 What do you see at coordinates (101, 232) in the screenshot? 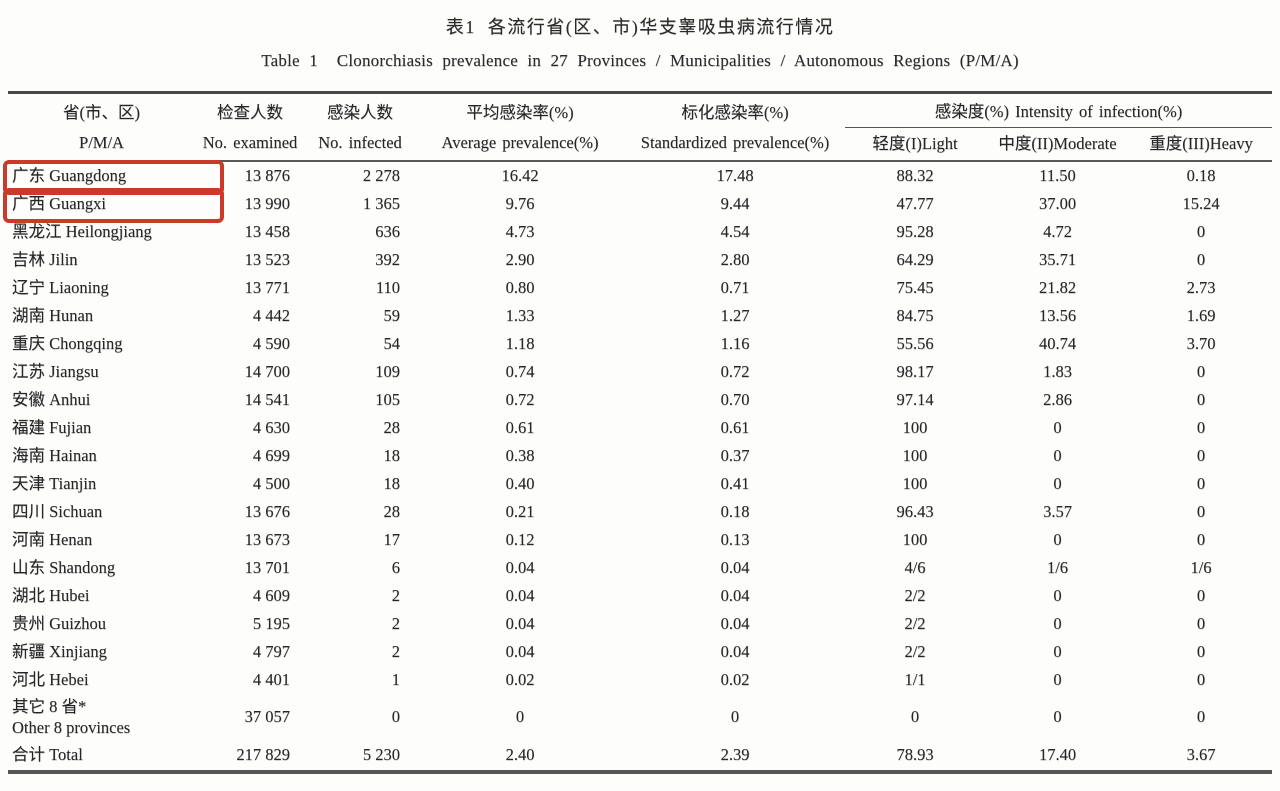
I see `cell-province: 黑龙江 Heilongjiang` at bounding box center [101, 232].